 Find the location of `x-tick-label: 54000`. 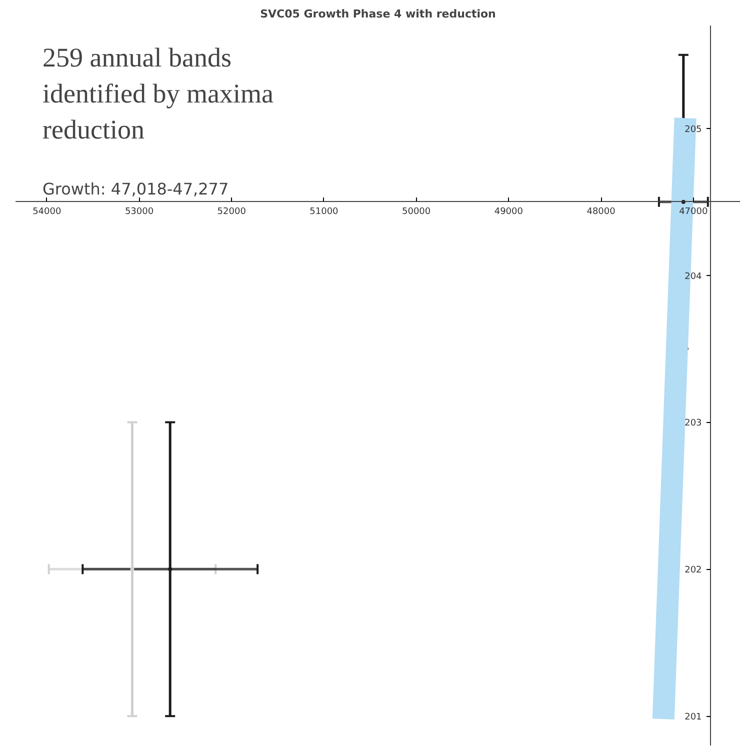

x-tick-label: 54000 is located at coordinates (47, 211).